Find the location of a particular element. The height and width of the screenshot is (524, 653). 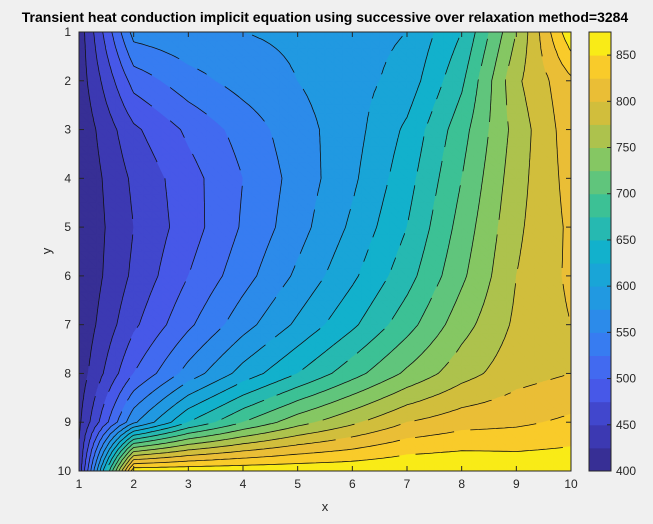

colorbar-tick-label: 850 is located at coordinates (626, 55).